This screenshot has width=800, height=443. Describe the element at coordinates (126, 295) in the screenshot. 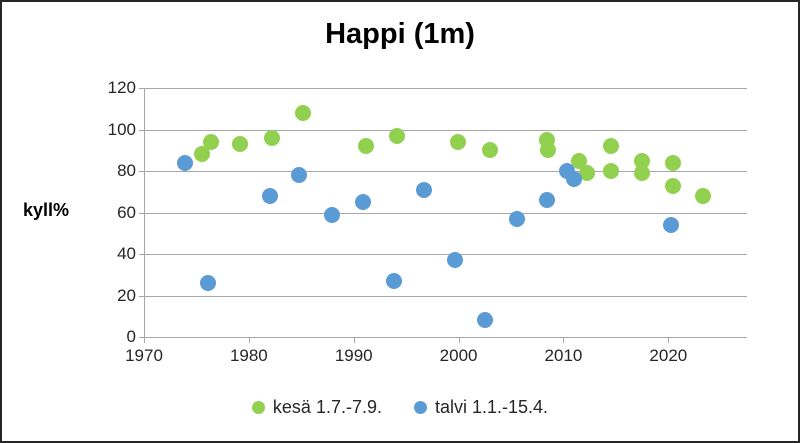

I see `y-tick-label: 20` at that location.